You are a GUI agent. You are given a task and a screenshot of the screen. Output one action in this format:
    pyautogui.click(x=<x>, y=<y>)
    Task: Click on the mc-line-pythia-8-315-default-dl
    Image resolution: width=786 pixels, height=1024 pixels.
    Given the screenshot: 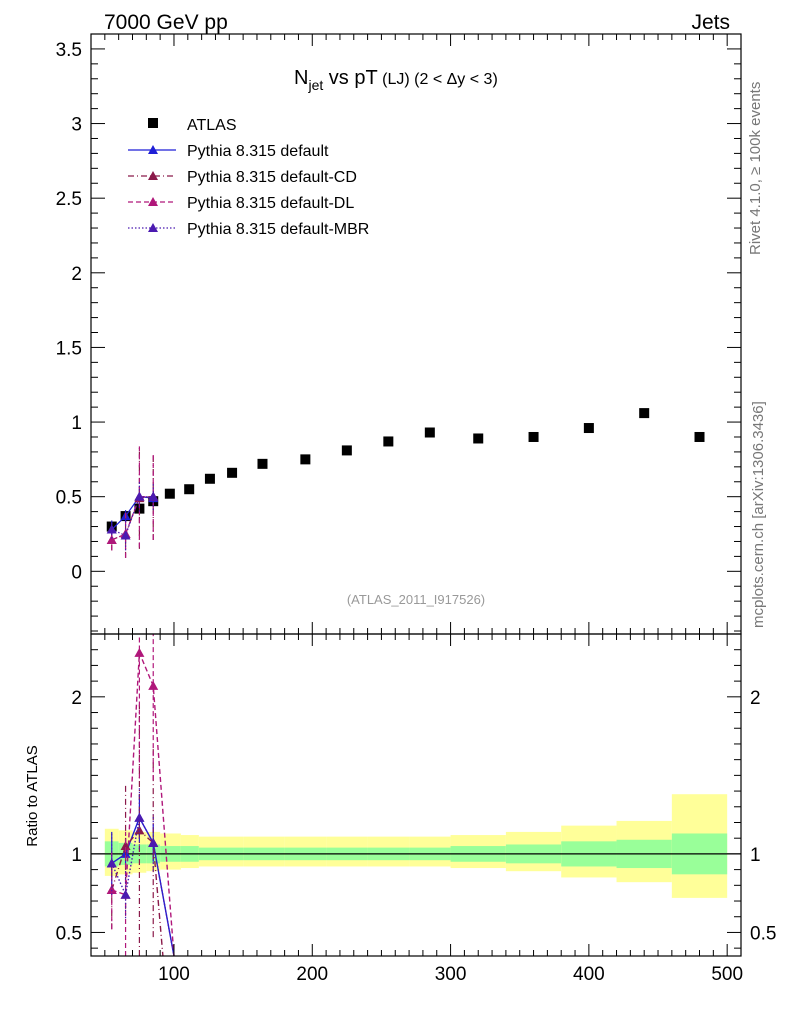 What is the action you would take?
    pyautogui.click(x=132, y=518)
    